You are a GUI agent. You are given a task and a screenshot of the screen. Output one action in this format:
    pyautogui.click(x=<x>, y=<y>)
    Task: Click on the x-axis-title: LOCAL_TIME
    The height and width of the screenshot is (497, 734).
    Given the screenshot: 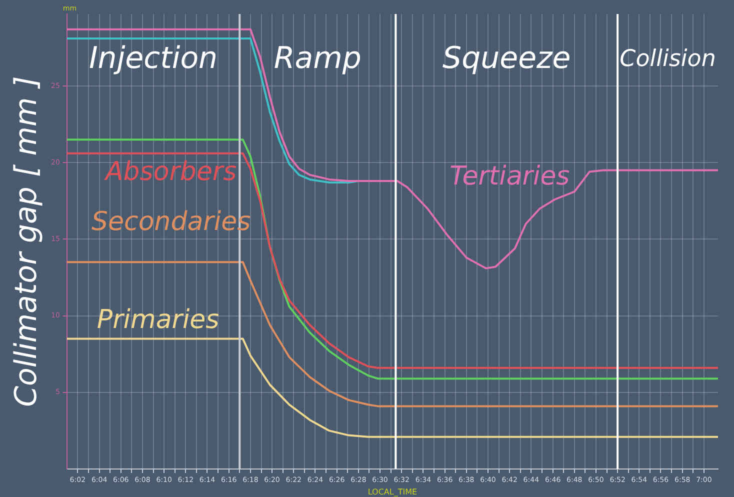 What is the action you would take?
    pyautogui.click(x=393, y=491)
    